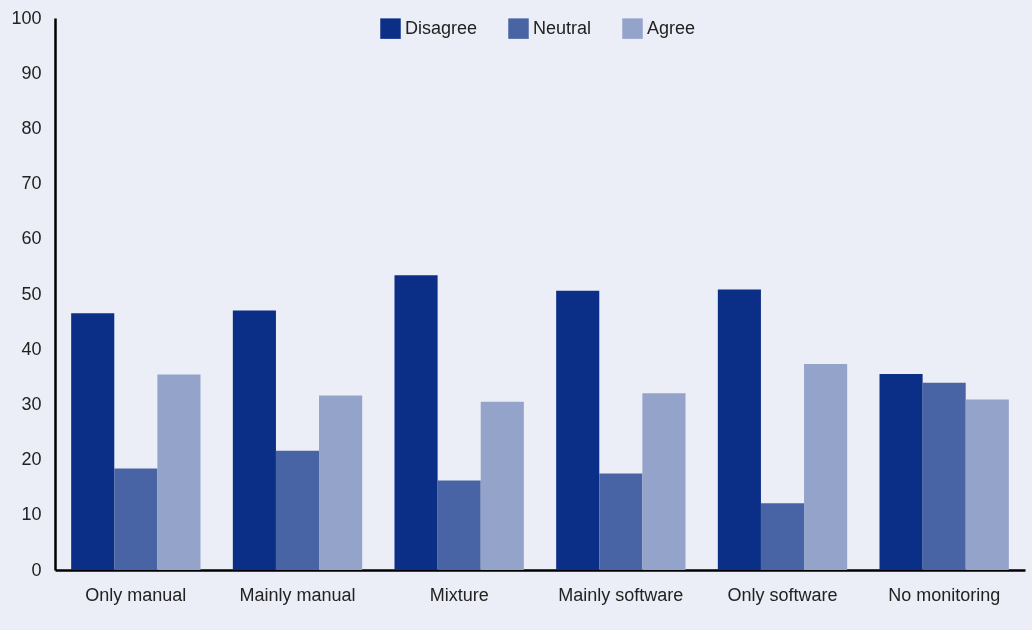 This screenshot has height=630, width=1032. Describe the element at coordinates (31, 127) in the screenshot. I see `y-tick-label: 80` at that location.